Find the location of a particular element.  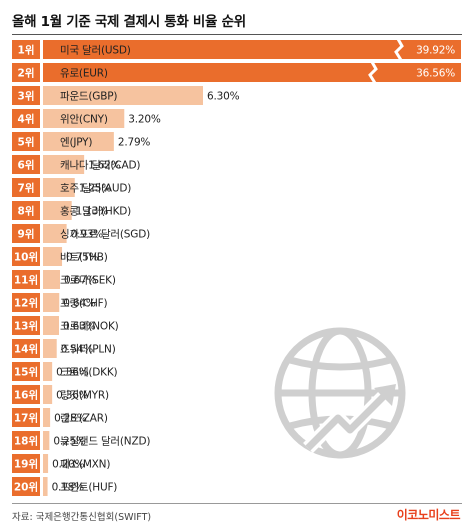

value-label: 0.28% is located at coordinates (70, 419).